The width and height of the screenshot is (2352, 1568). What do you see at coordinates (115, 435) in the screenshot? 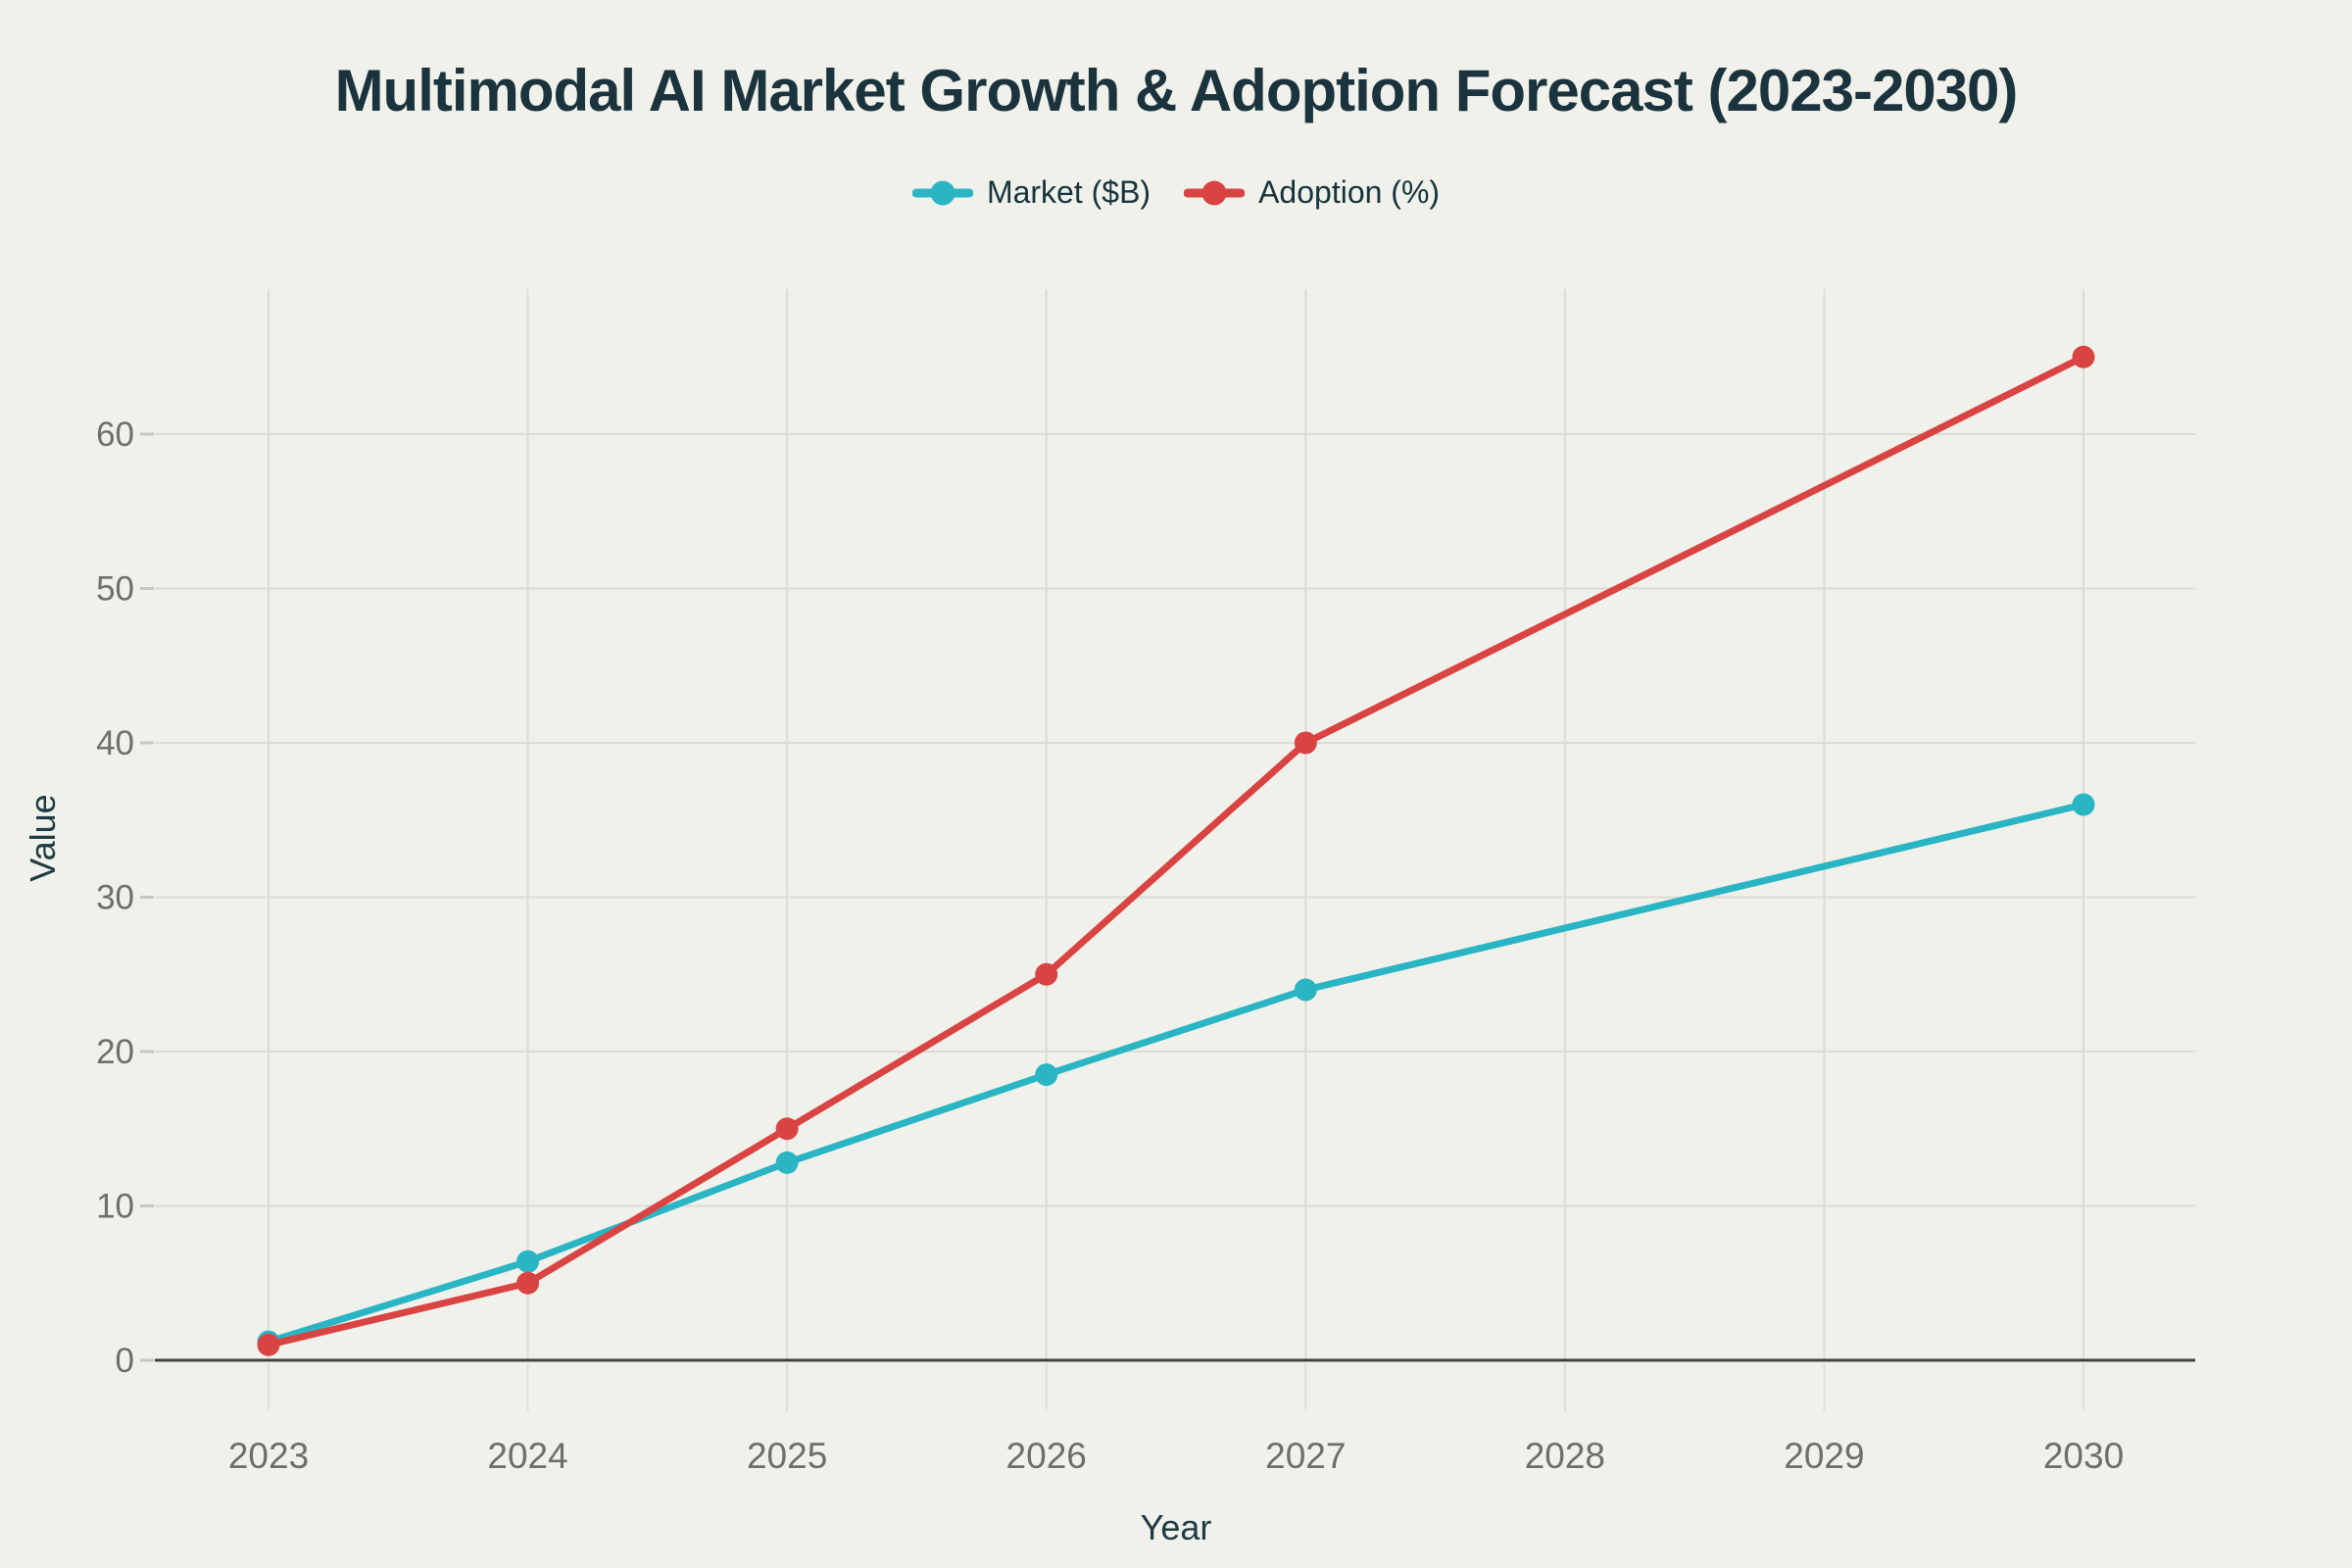
I see `svg-text: 60` at bounding box center [115, 435].